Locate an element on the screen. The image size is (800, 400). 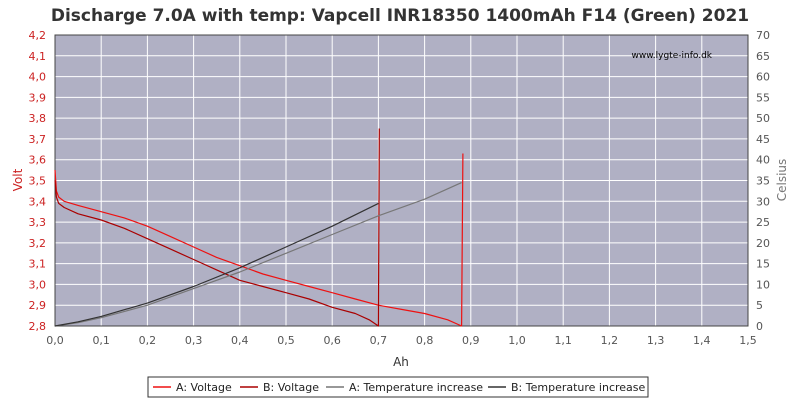
y2-tick-label: 60 is located at coordinates (763, 77).